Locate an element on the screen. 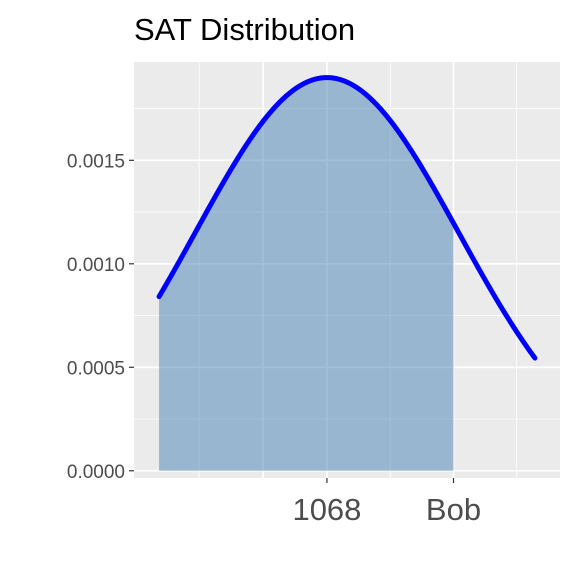 The width and height of the screenshot is (576, 576). y-tick-label: 0.0015 is located at coordinates (96, 161).